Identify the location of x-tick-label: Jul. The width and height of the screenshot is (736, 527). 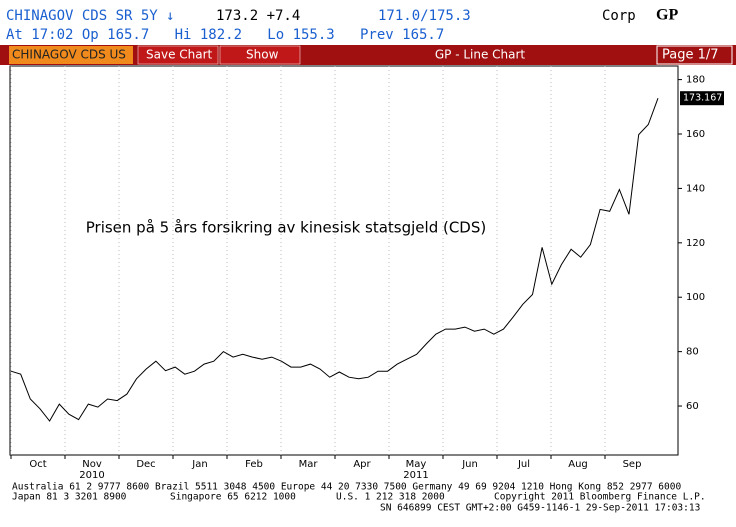
(523, 464).